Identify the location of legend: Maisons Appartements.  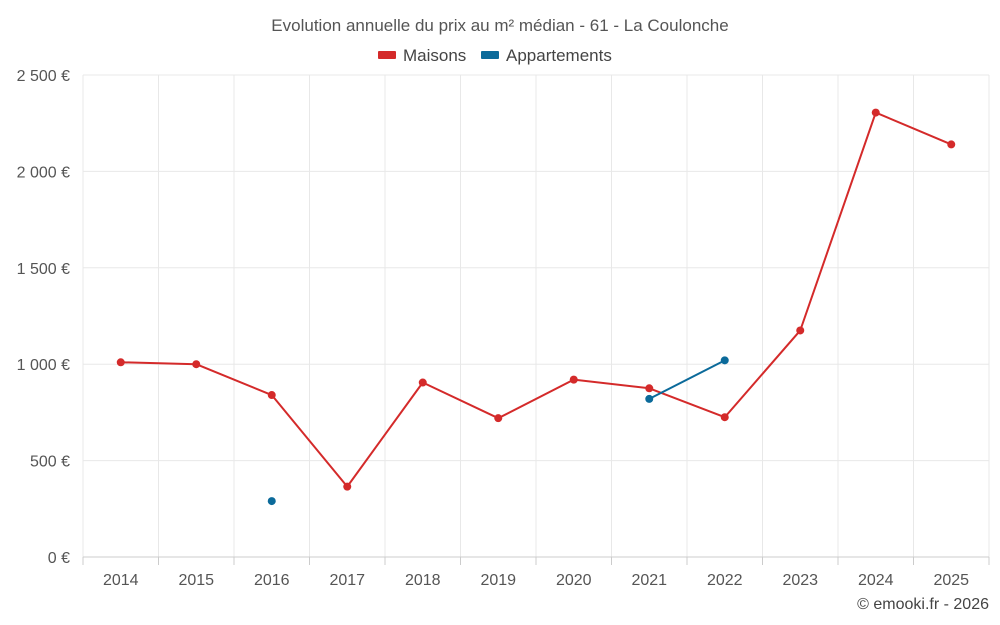
(495, 55).